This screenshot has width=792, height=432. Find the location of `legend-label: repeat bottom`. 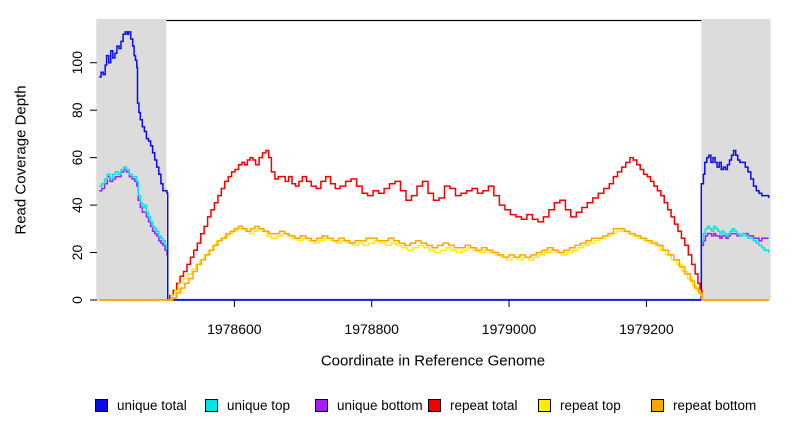

legend-label: repeat bottom is located at coordinates (715, 405).